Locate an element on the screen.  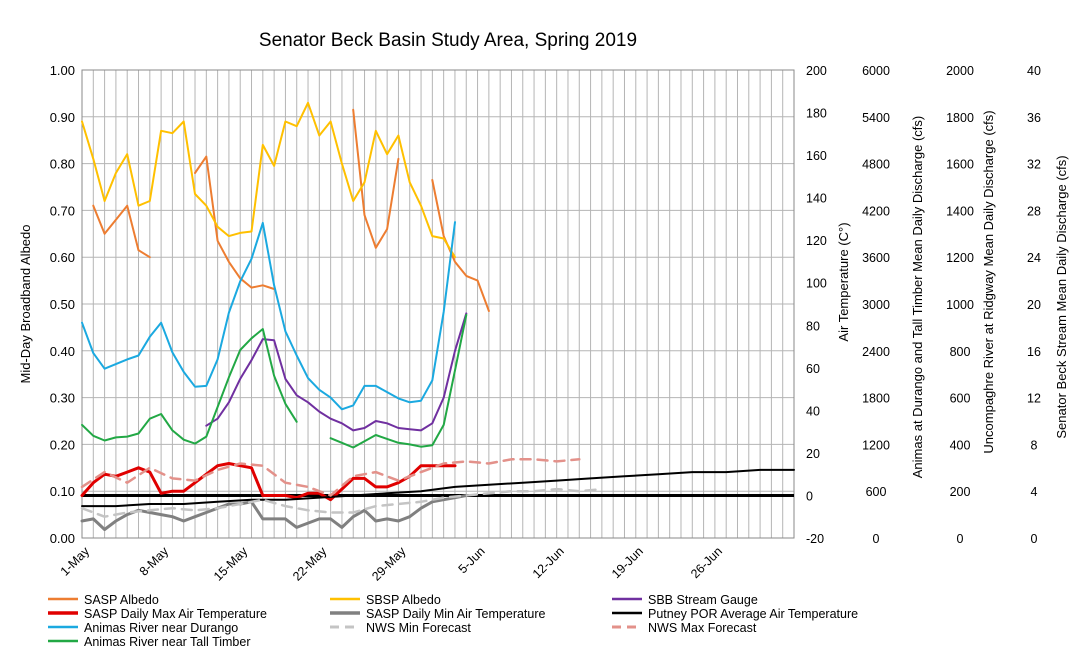
y-right-tick-label: 4 is located at coordinates (1034, 492).